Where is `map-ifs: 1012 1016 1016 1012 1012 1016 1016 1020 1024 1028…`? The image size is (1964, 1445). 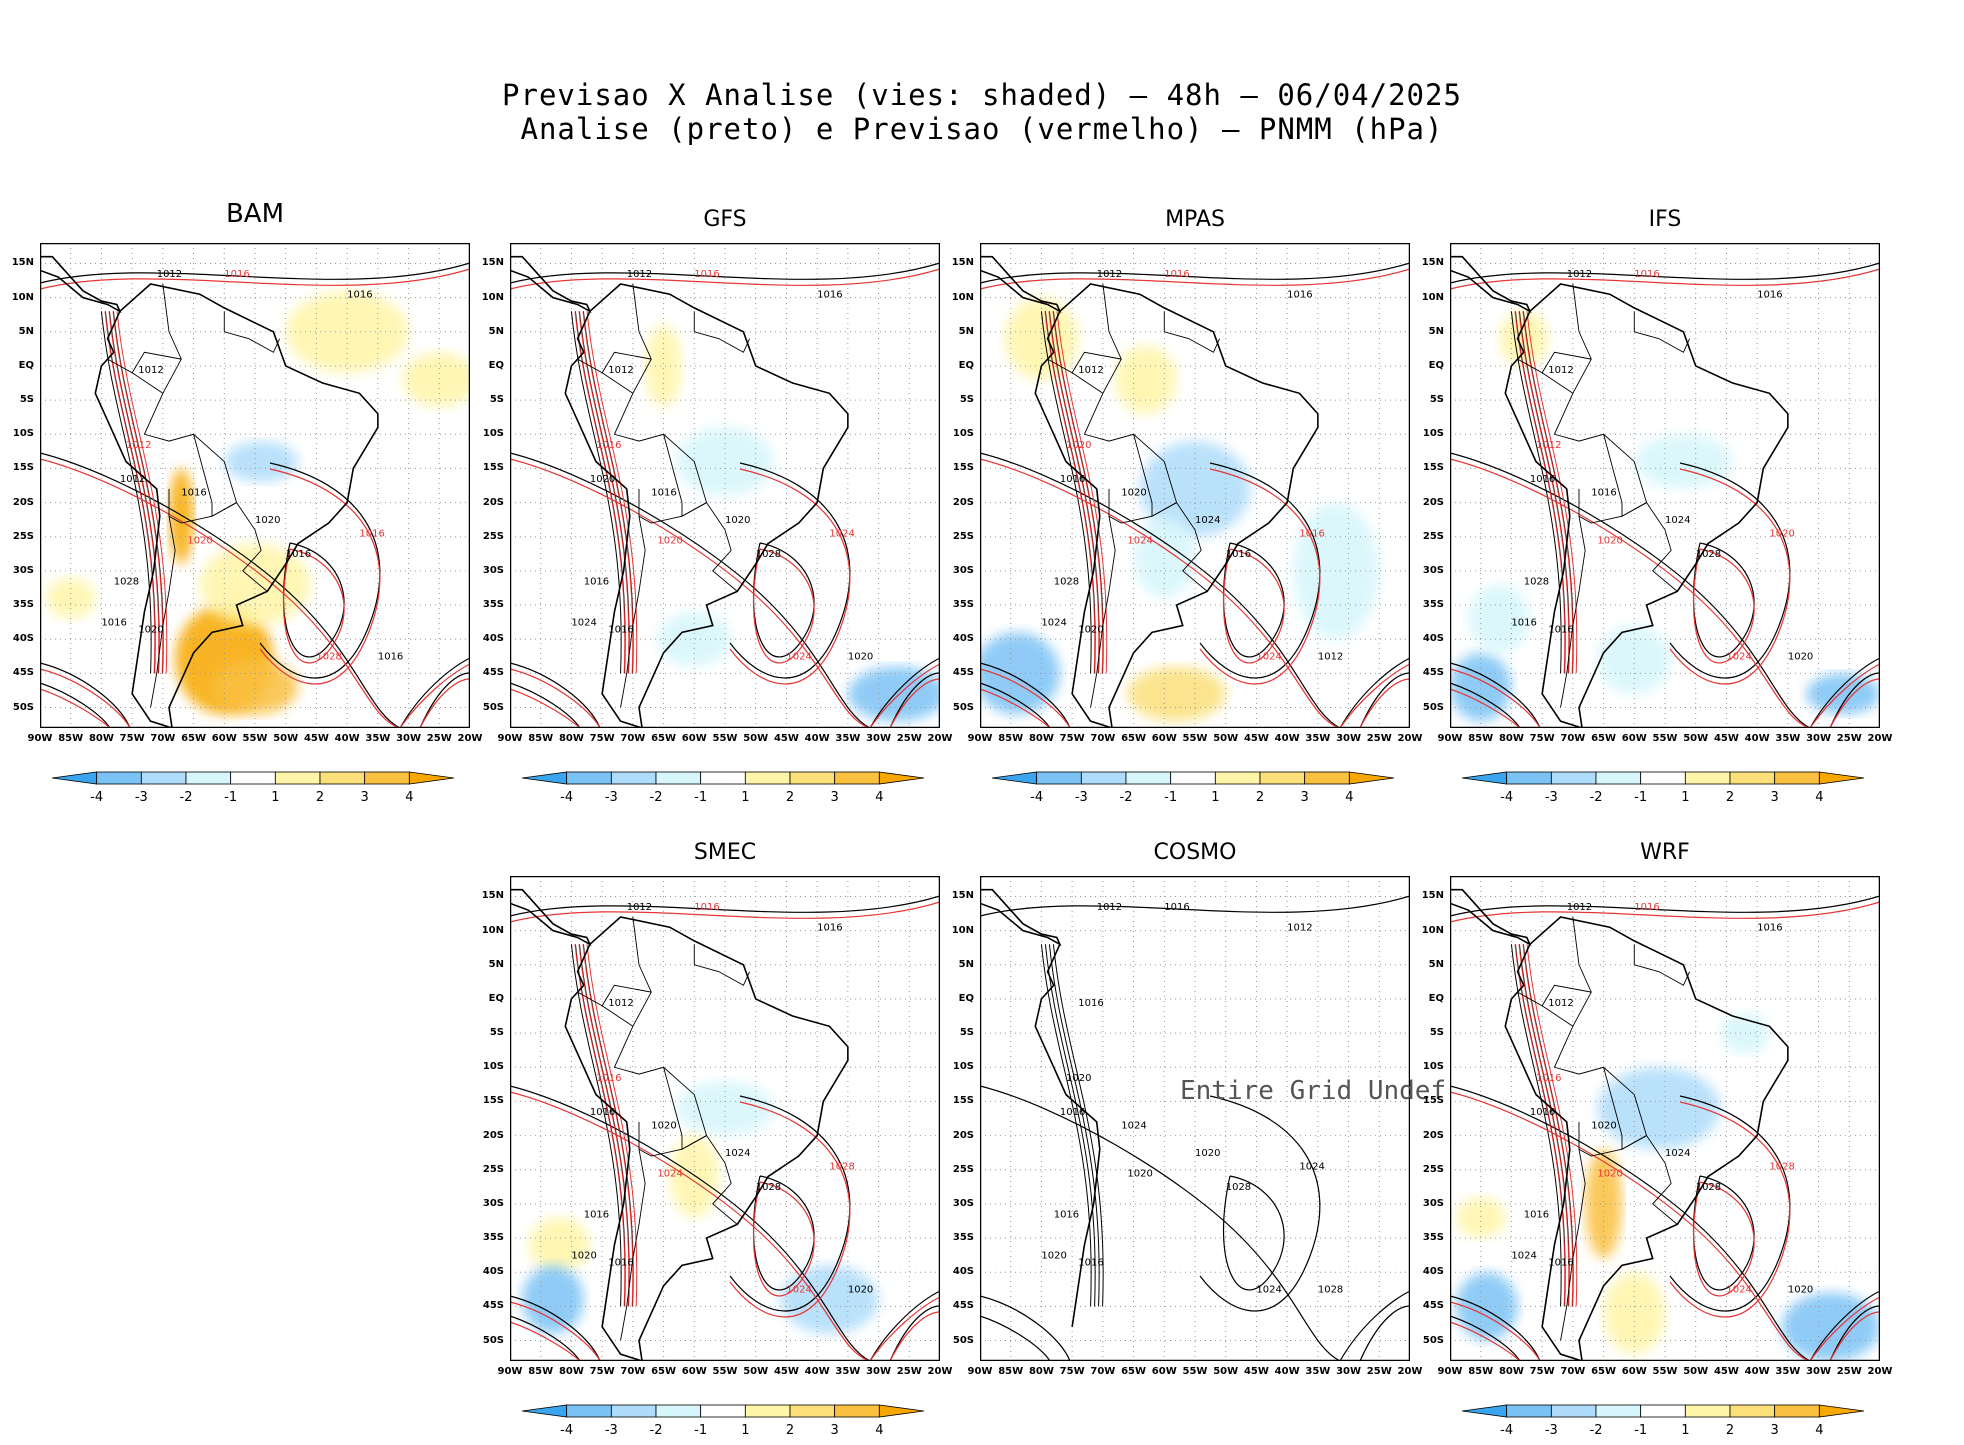
map-ifs: 1012 1016 1016 1012 1012 1016 1016 1020 1024 1028… is located at coordinates (1665, 485).